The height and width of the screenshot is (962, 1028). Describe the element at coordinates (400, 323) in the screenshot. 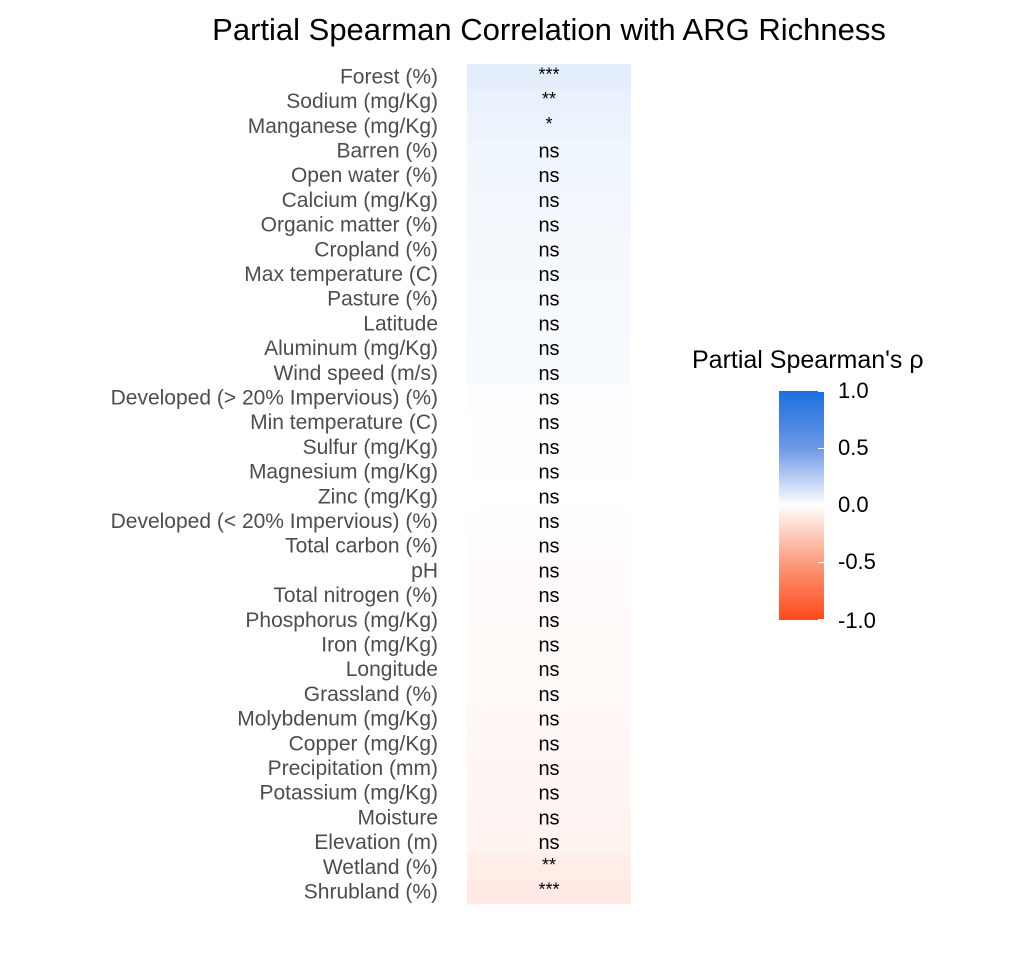

I see `row-label: Latitude` at that location.